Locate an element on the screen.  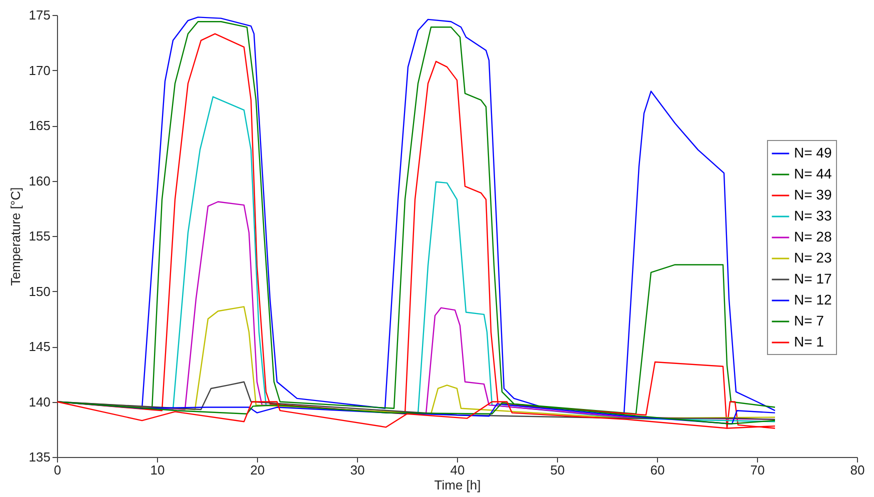
y-tick-label: 135 is located at coordinates (39, 457).